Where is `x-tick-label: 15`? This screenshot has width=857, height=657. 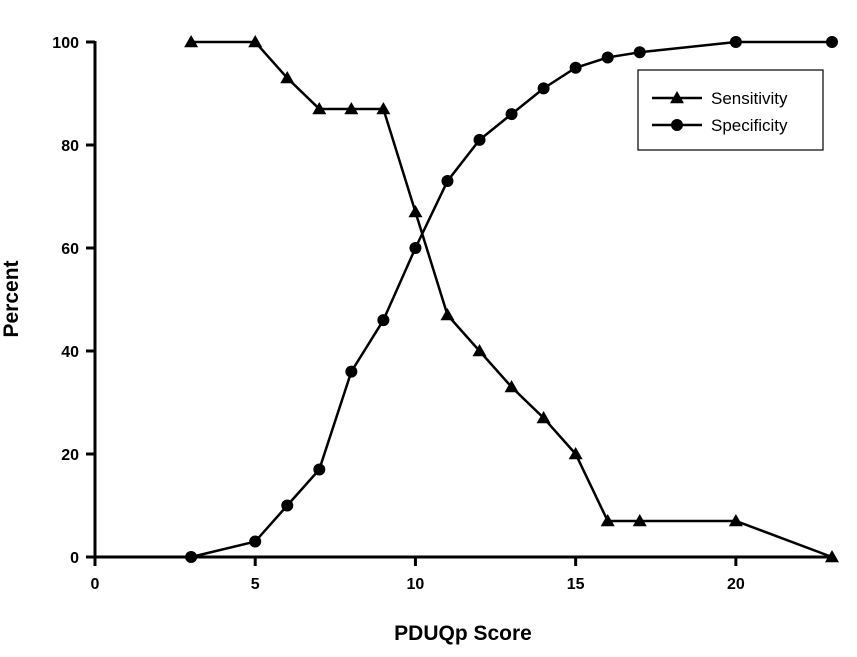 x-tick-label: 15 is located at coordinates (576, 584).